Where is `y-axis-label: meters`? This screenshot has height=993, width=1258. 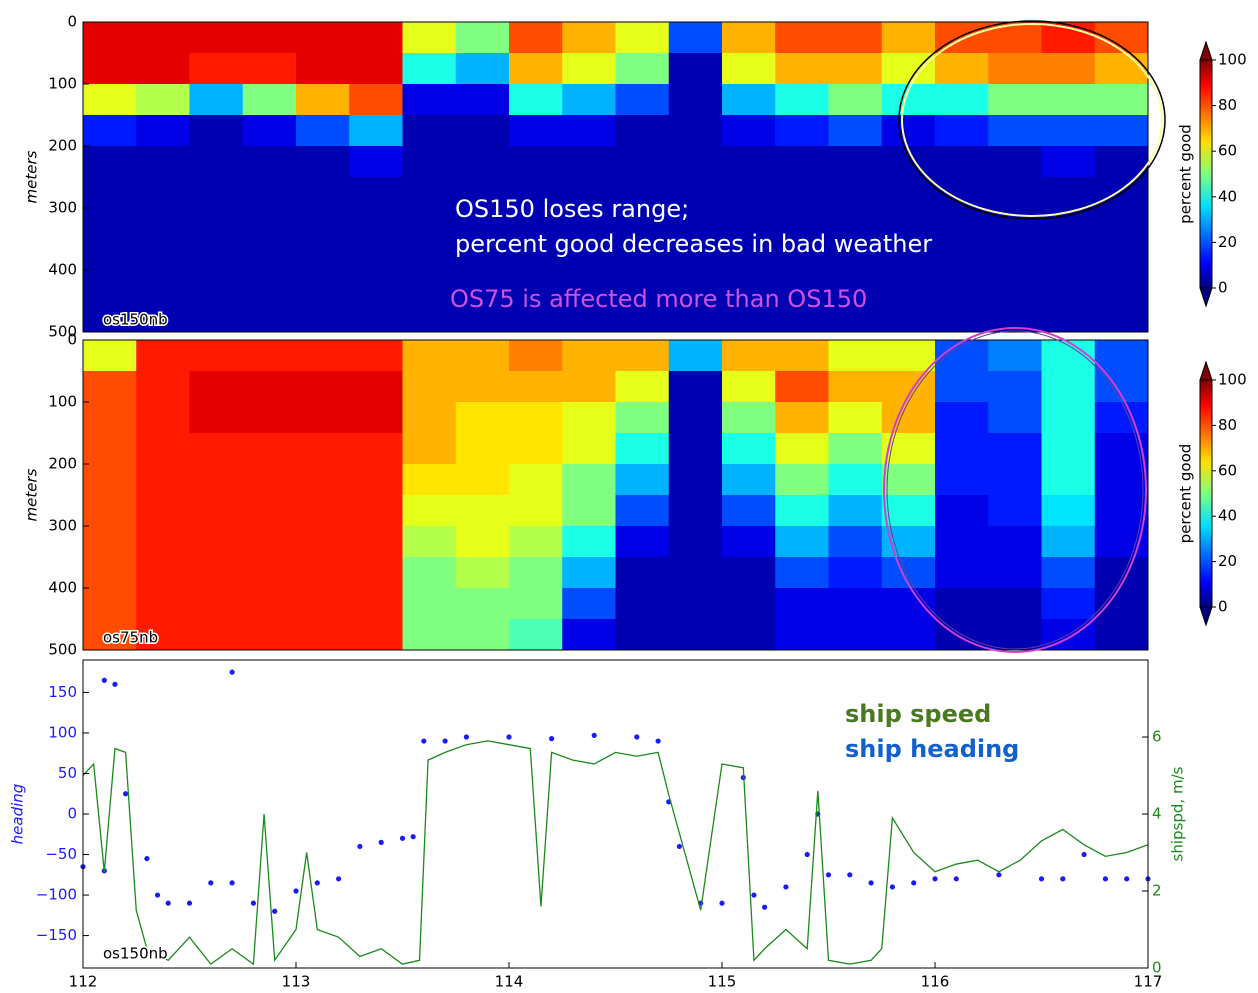
y-axis-label: meters is located at coordinates (32, 176).